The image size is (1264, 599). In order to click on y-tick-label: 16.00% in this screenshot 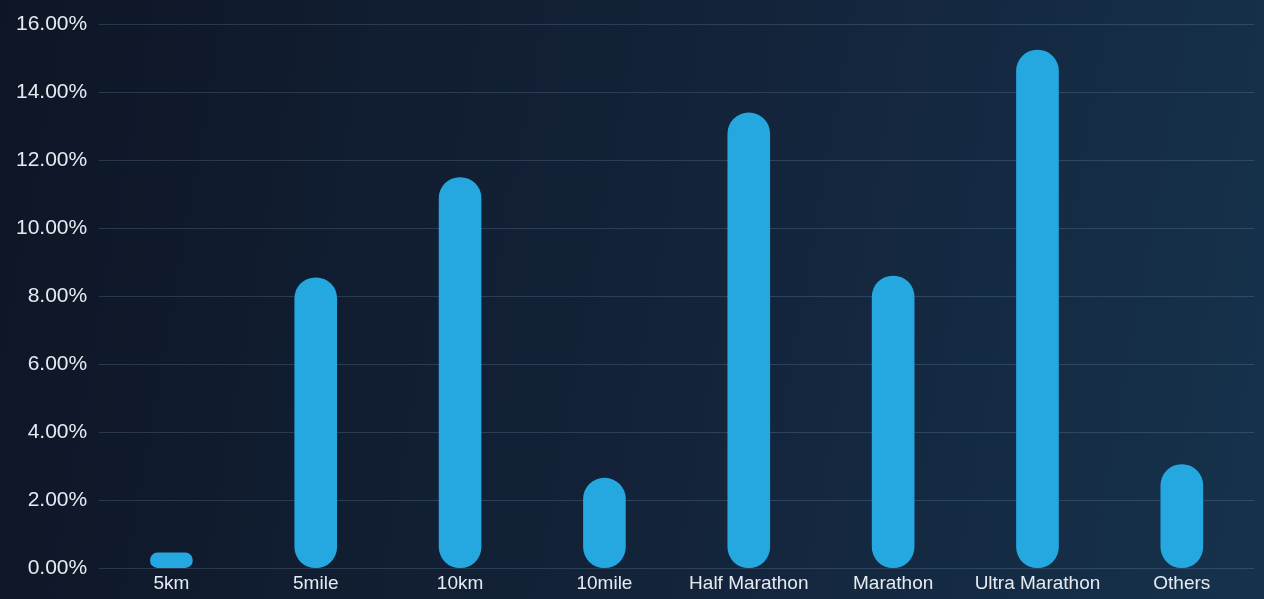, I will do `click(51, 23)`.